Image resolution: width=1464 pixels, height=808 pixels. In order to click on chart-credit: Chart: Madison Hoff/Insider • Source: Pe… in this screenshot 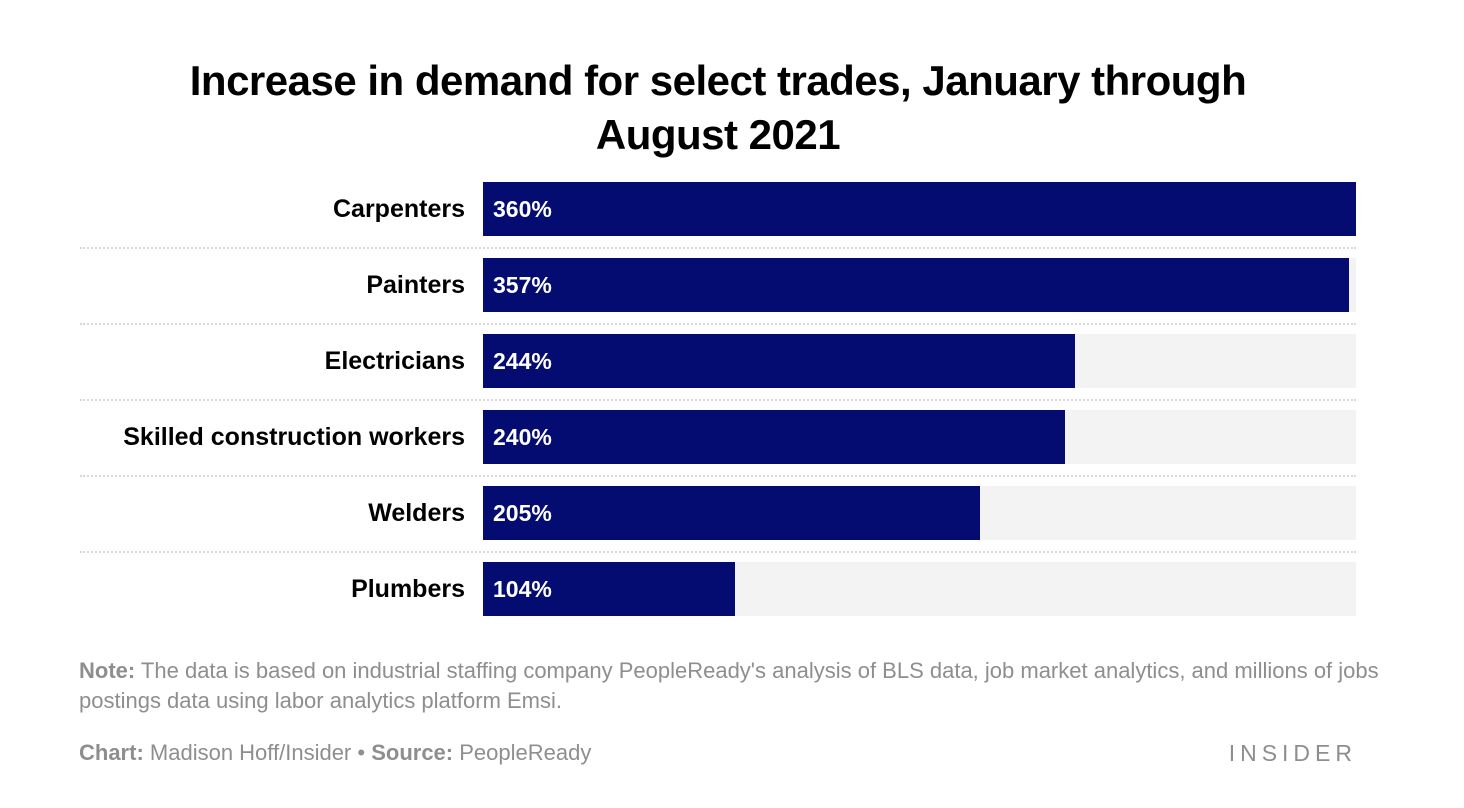, I will do `click(335, 753)`.